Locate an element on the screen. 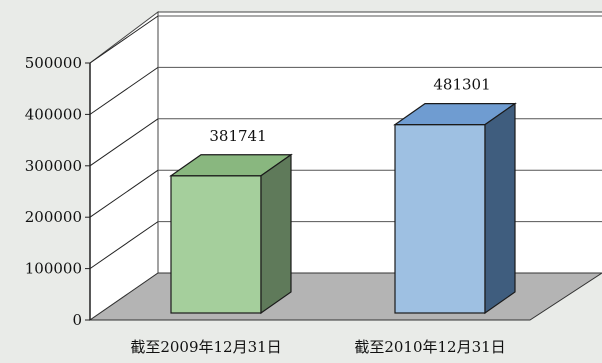  y-tick-label: 300000 is located at coordinates (53, 166).